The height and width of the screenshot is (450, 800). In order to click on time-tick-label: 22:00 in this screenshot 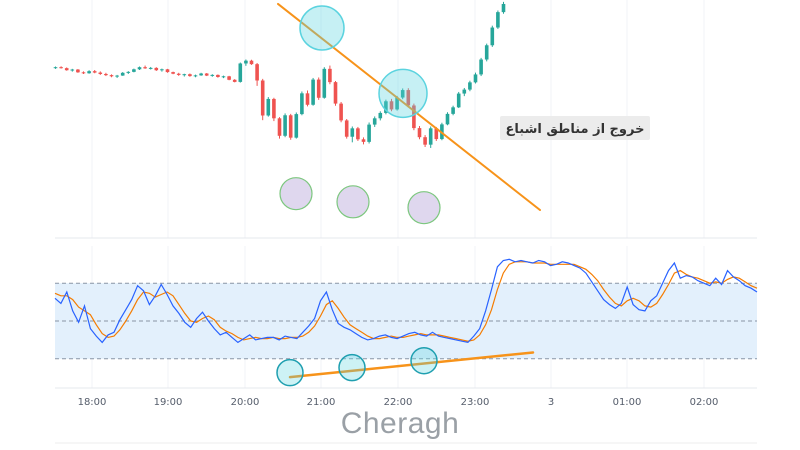, I will do `click(398, 402)`.